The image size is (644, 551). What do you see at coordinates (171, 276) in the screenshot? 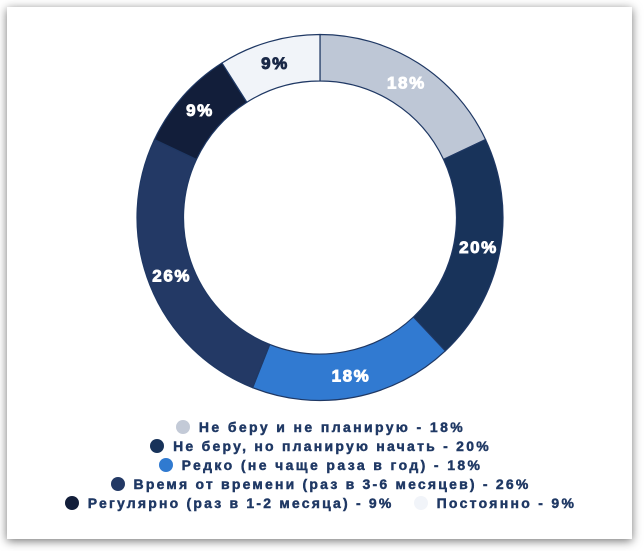
I see `svg-text: 26%` at bounding box center [171, 276].